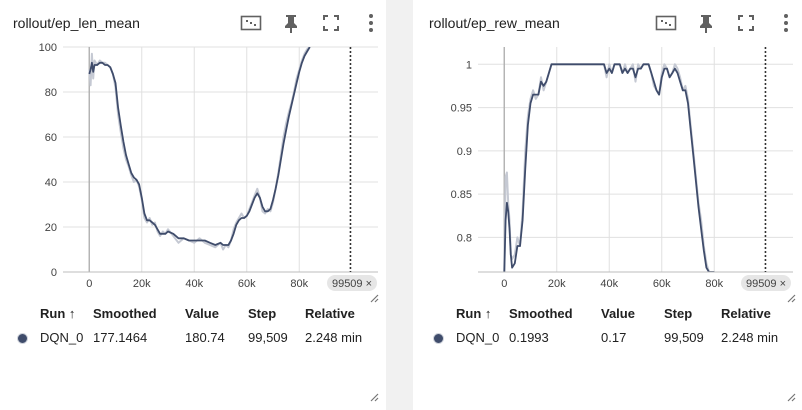 The height and width of the screenshot is (410, 802). Describe the element at coordinates (48, 48) in the screenshot. I see `y-tick-label: 100` at that location.